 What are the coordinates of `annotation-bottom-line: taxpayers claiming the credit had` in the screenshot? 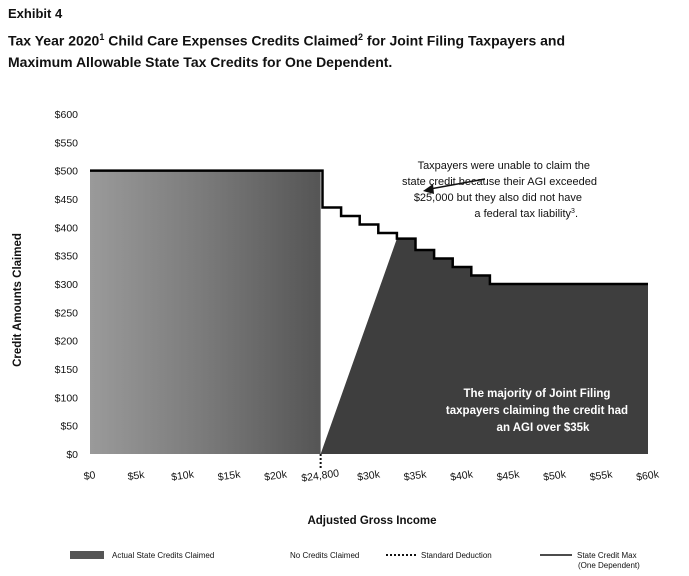 It's located at (537, 411).